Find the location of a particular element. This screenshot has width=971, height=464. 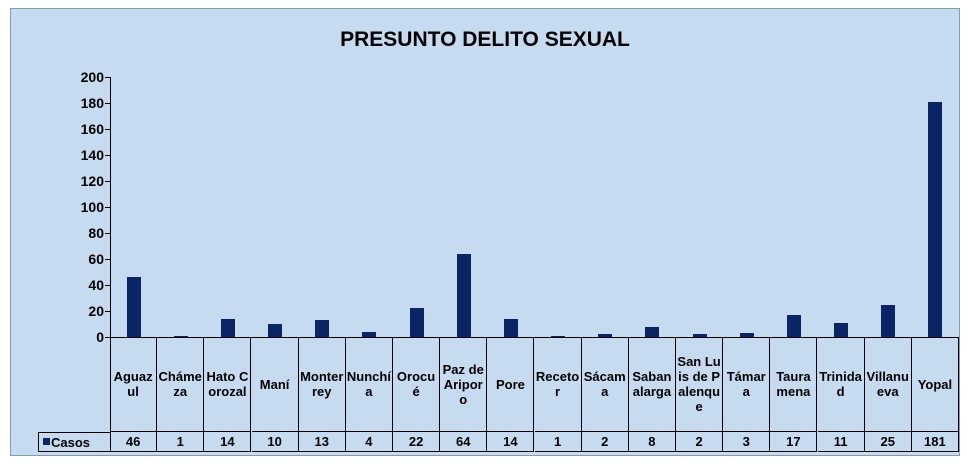

category-label: Monterrey is located at coordinates (322, 384).